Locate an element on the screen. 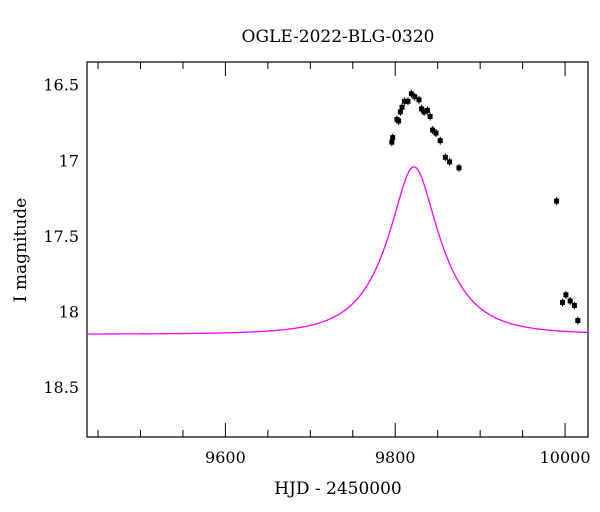 This screenshot has height=512, width=600. x-tick-label: 9800 is located at coordinates (395, 457).